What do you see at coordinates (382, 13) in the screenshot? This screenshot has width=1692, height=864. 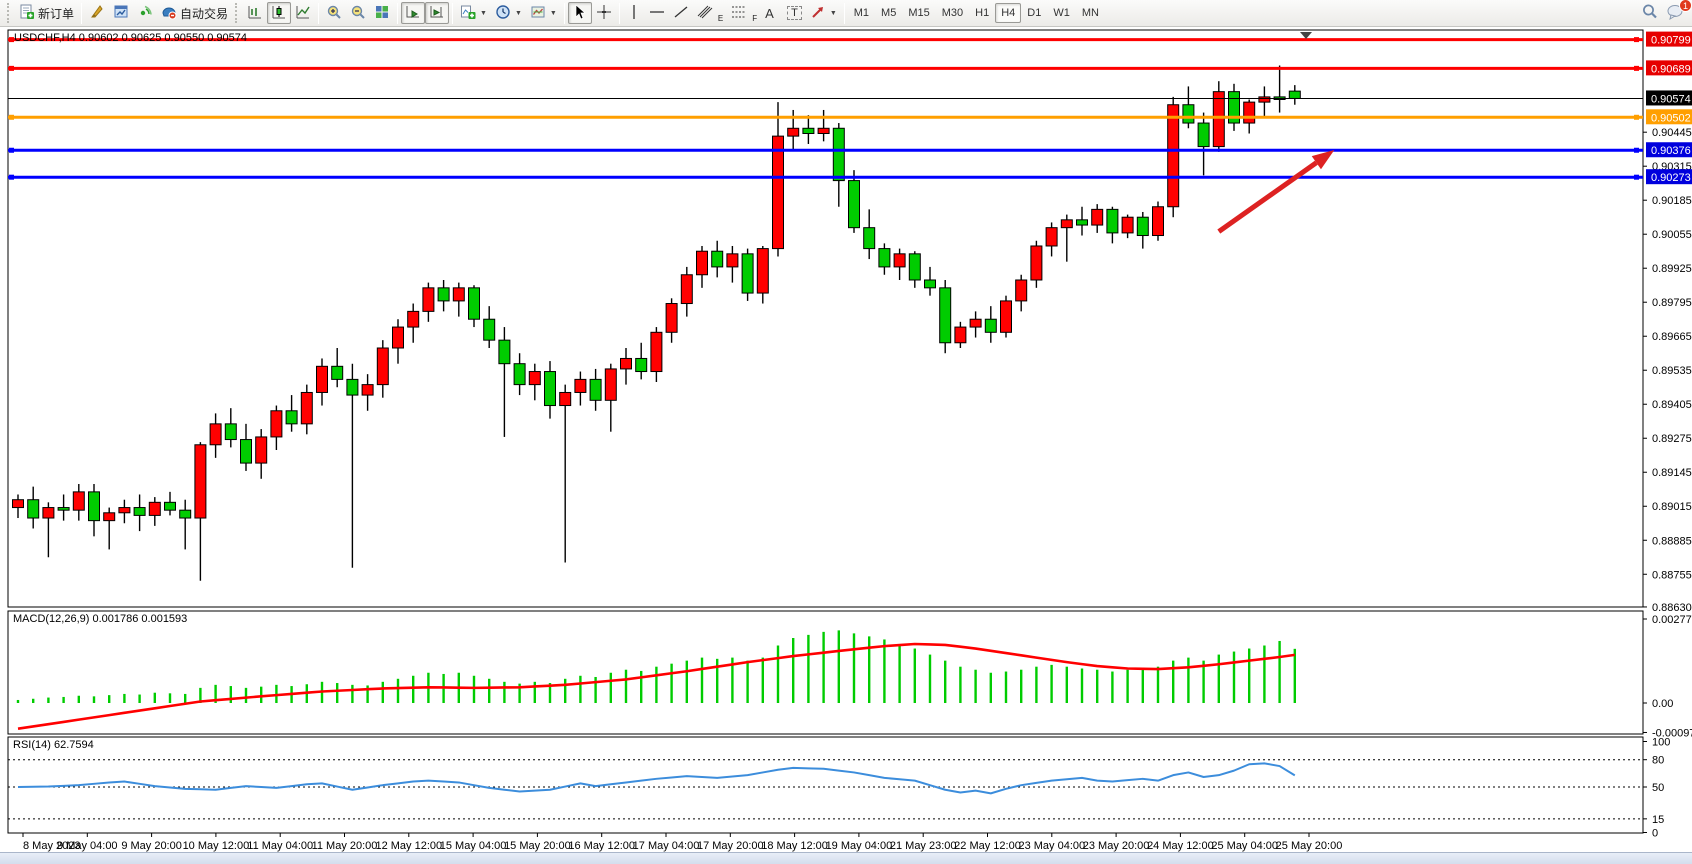 I see `tile-windows-button` at bounding box center [382, 13].